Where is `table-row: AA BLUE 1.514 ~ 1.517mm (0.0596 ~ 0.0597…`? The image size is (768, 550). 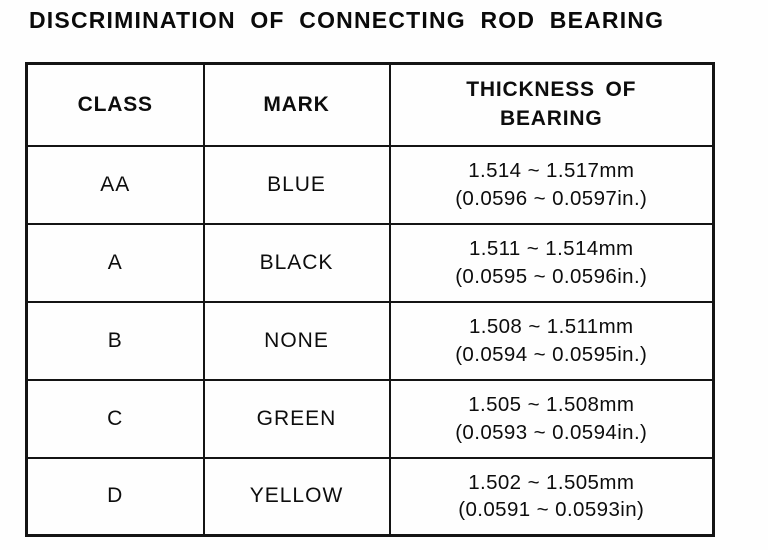
table-row: AA BLUE 1.514 ~ 1.517mm (0.0596 ~ 0.0597… is located at coordinates (370, 184).